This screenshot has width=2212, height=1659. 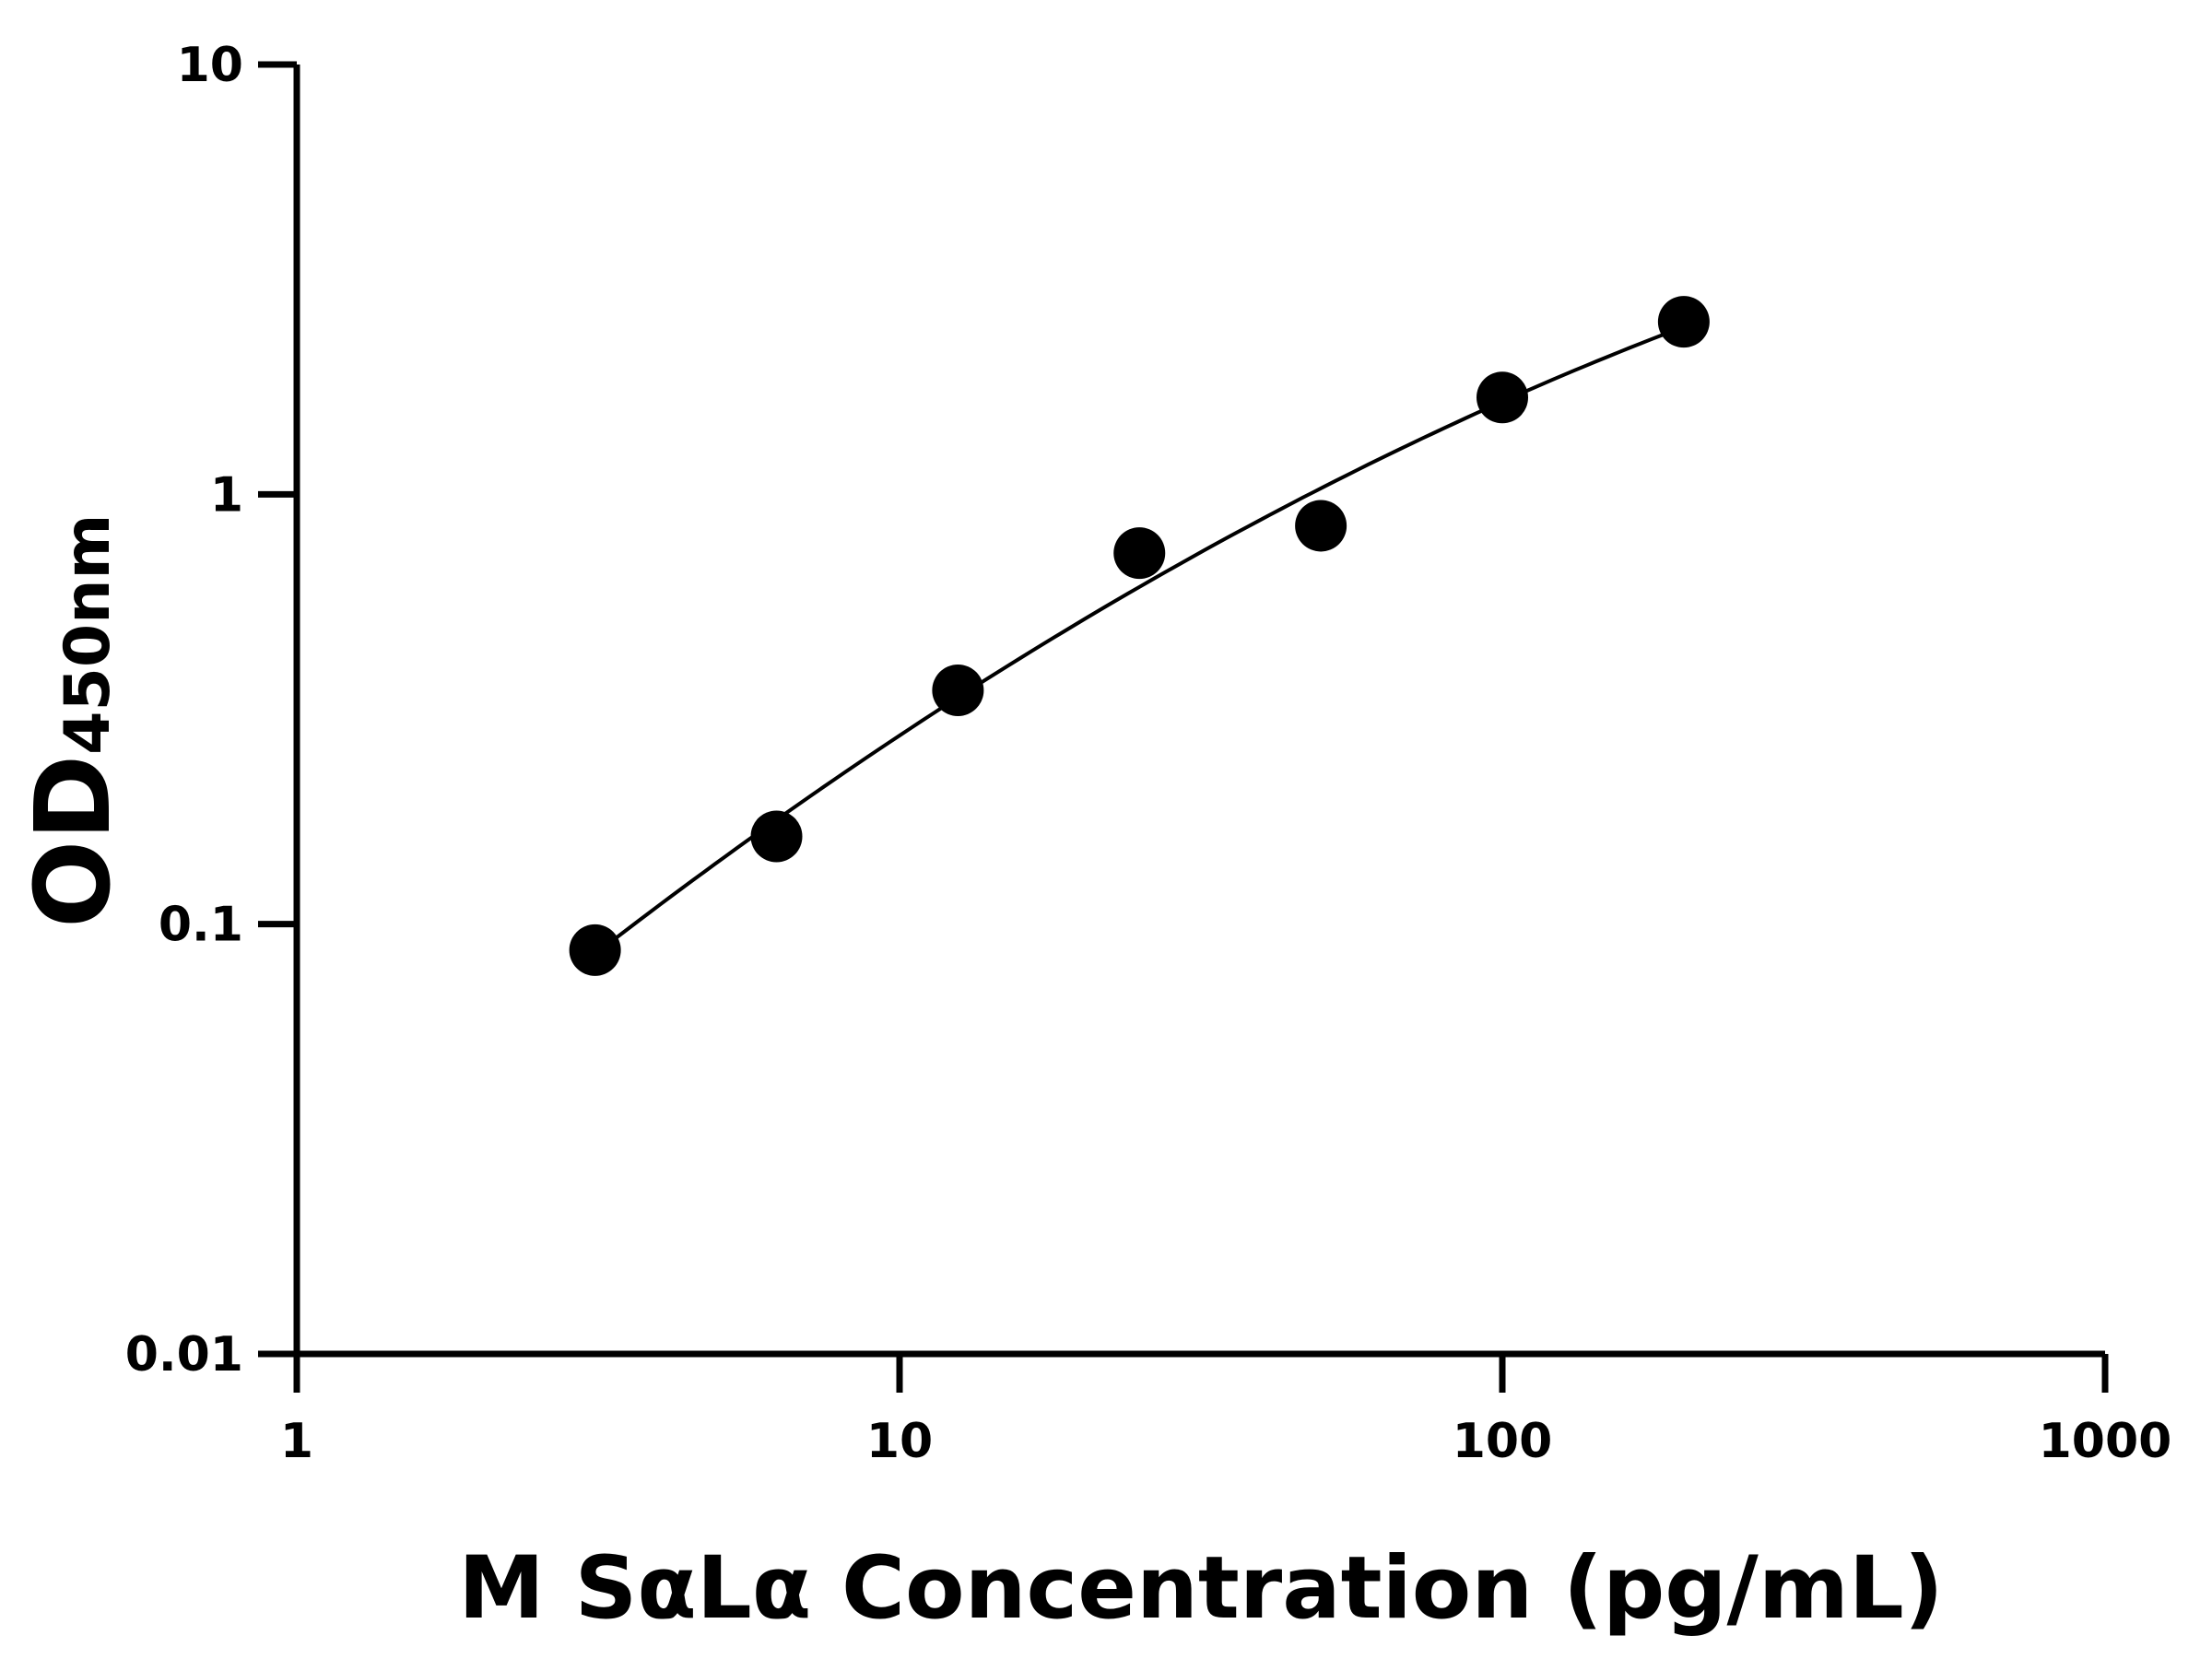 I want to click on y-tick-label: 0.01, so click(x=184, y=1354).